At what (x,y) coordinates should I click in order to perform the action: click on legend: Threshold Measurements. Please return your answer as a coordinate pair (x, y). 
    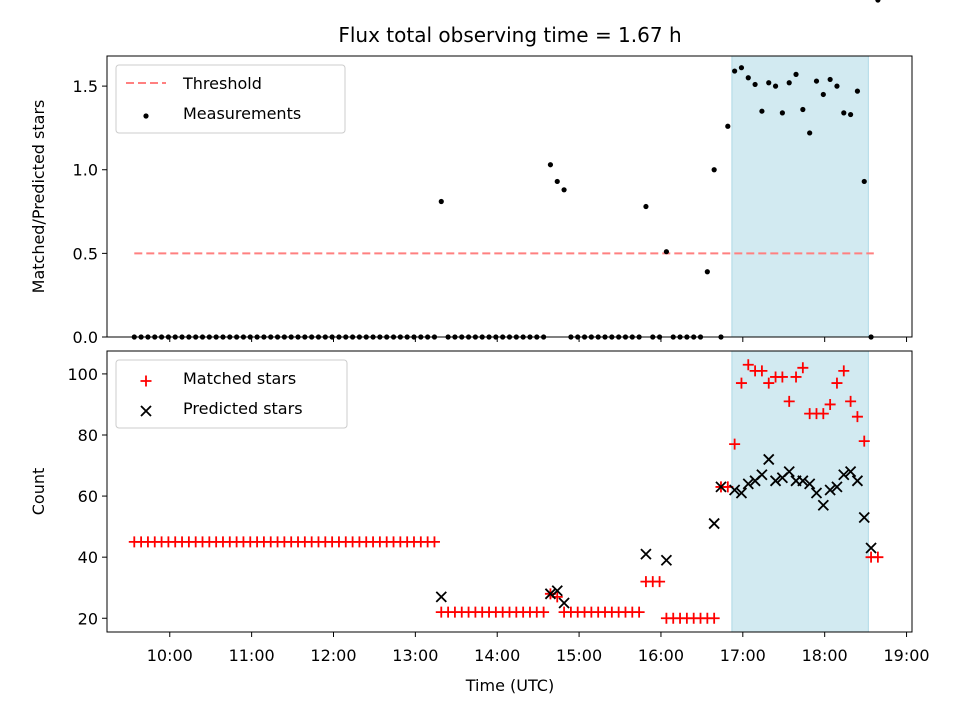
    Looking at the image, I should click on (230, 99).